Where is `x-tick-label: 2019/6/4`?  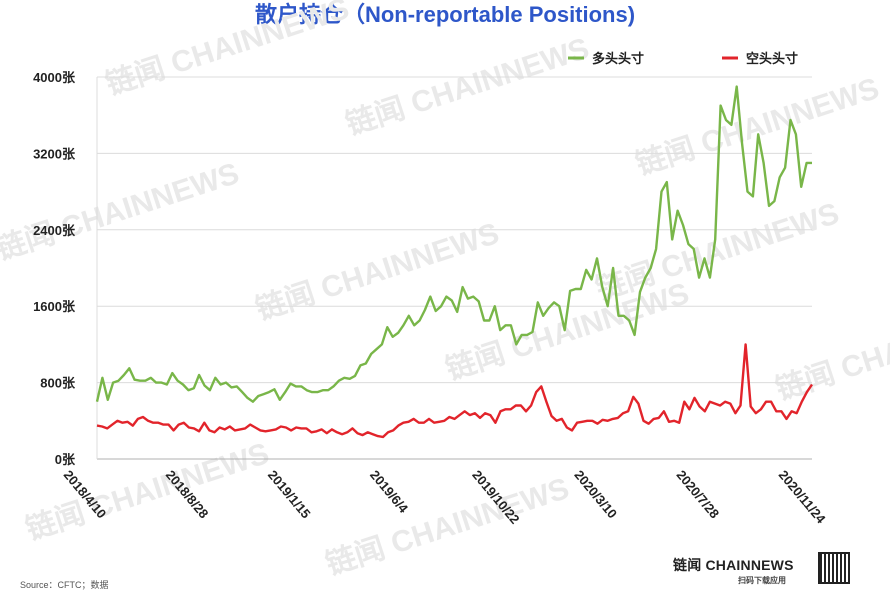
x-tick-label: 2019/6/4 is located at coordinates (389, 491).